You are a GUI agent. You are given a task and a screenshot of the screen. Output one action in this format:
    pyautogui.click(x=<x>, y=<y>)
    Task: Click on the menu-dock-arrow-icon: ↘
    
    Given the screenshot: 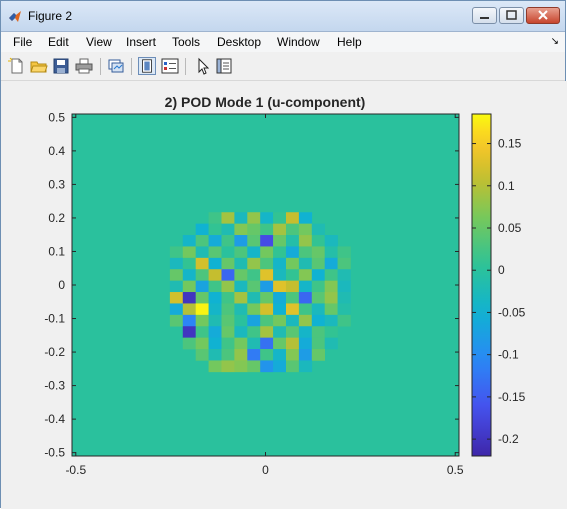 What is the action you would take?
    pyautogui.click(x=554, y=41)
    